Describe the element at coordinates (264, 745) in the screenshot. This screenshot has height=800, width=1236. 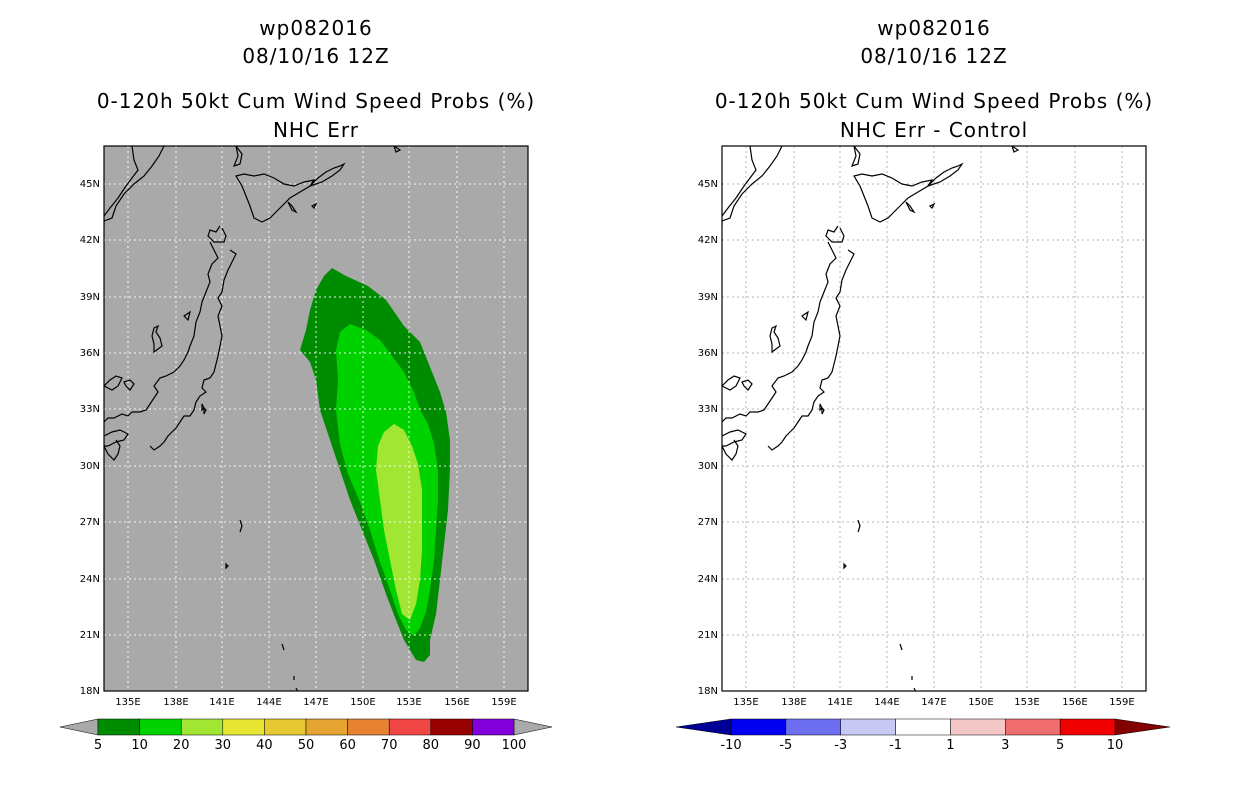
I see `colorbar-label: 40` at that location.